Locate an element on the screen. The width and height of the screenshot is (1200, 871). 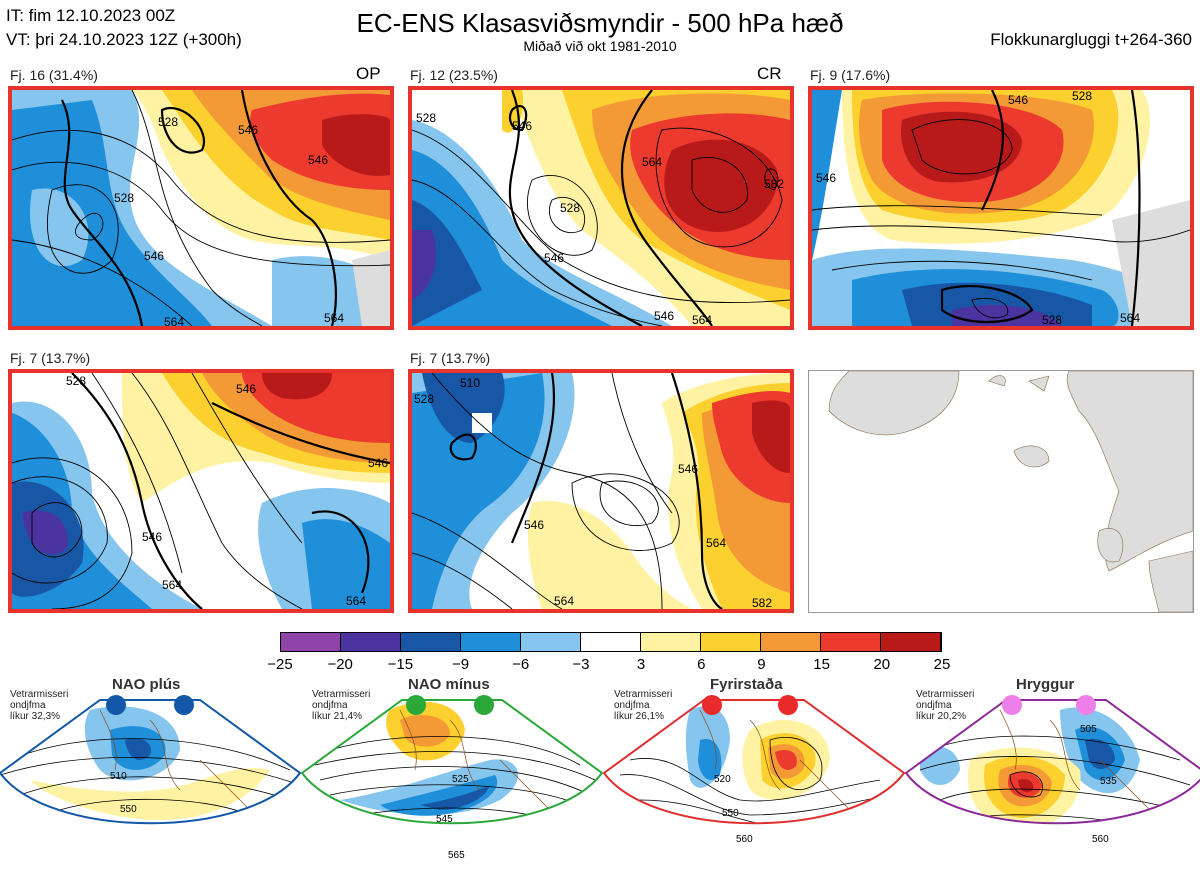
colorbar-tick-label: 25 is located at coordinates (942, 664).